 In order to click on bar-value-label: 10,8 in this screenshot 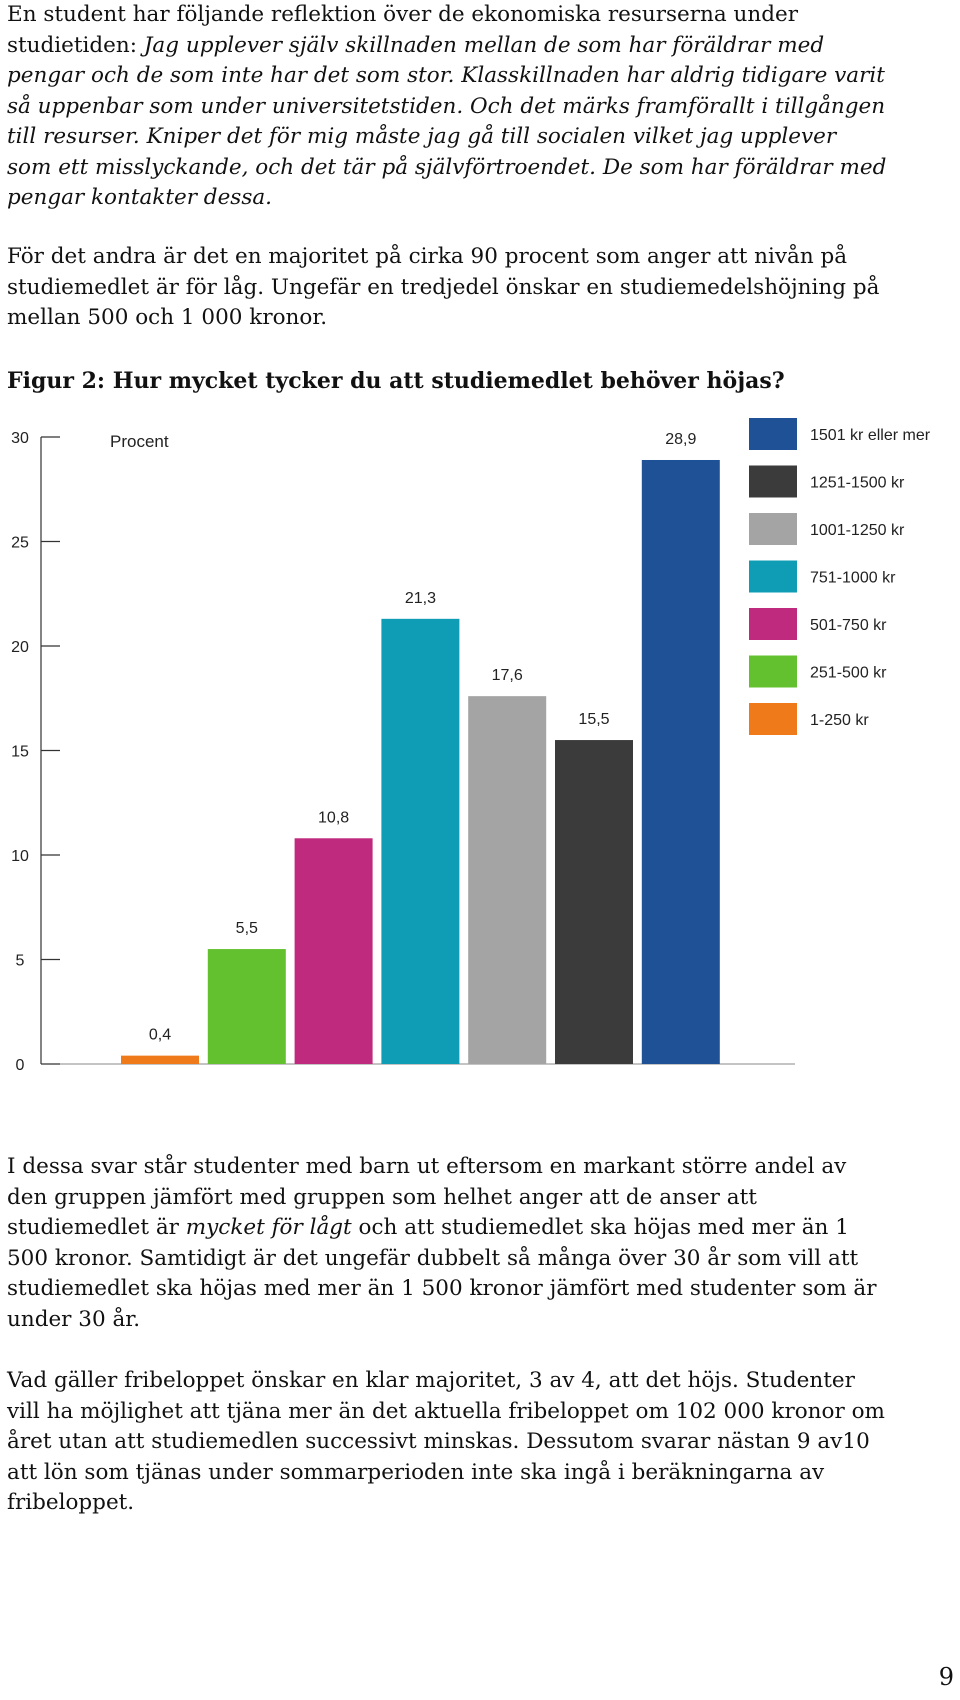, I will do `click(333, 817)`.